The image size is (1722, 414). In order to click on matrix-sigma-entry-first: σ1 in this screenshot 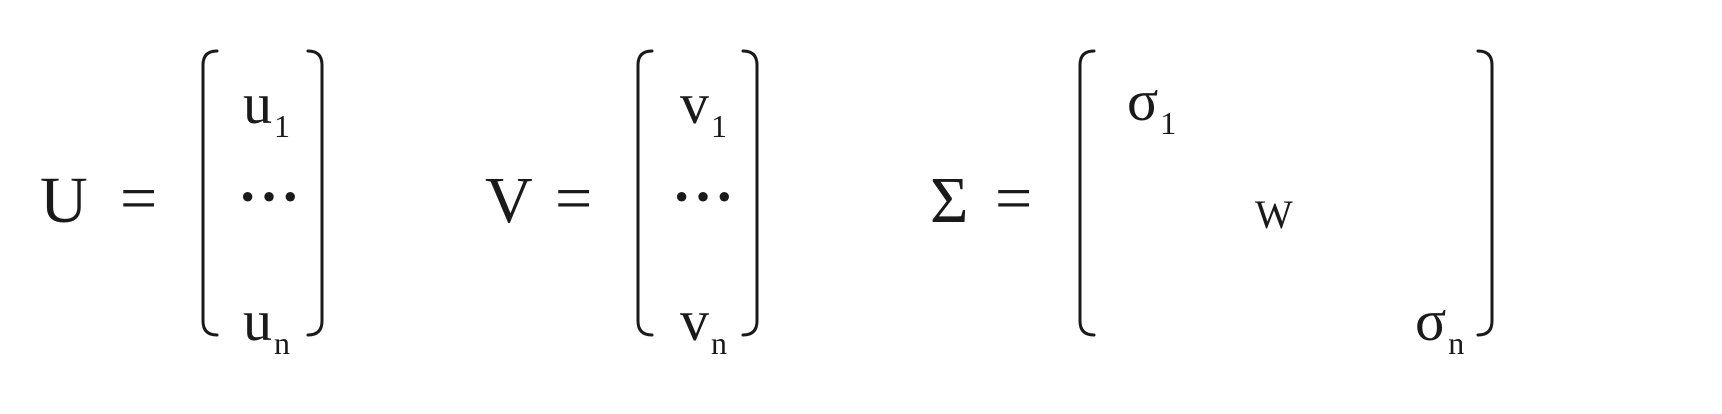, I will do `click(1151, 106)`.